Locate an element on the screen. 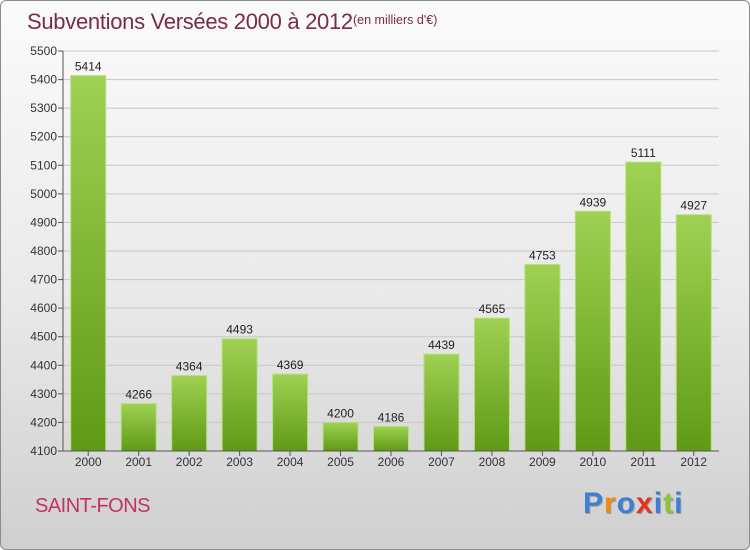  y-tick-label: 4400 is located at coordinates (43, 365).